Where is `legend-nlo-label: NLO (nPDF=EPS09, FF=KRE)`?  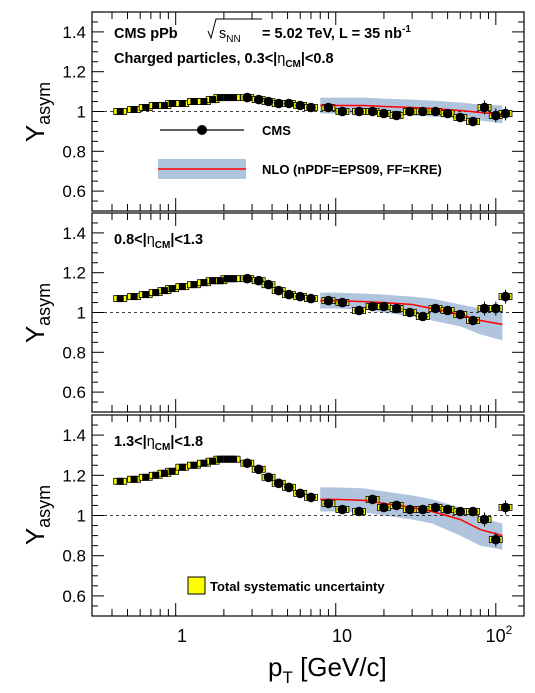
legend-nlo-label: NLO (nPDF=EPS09, FF=KRE) is located at coordinates (352, 169).